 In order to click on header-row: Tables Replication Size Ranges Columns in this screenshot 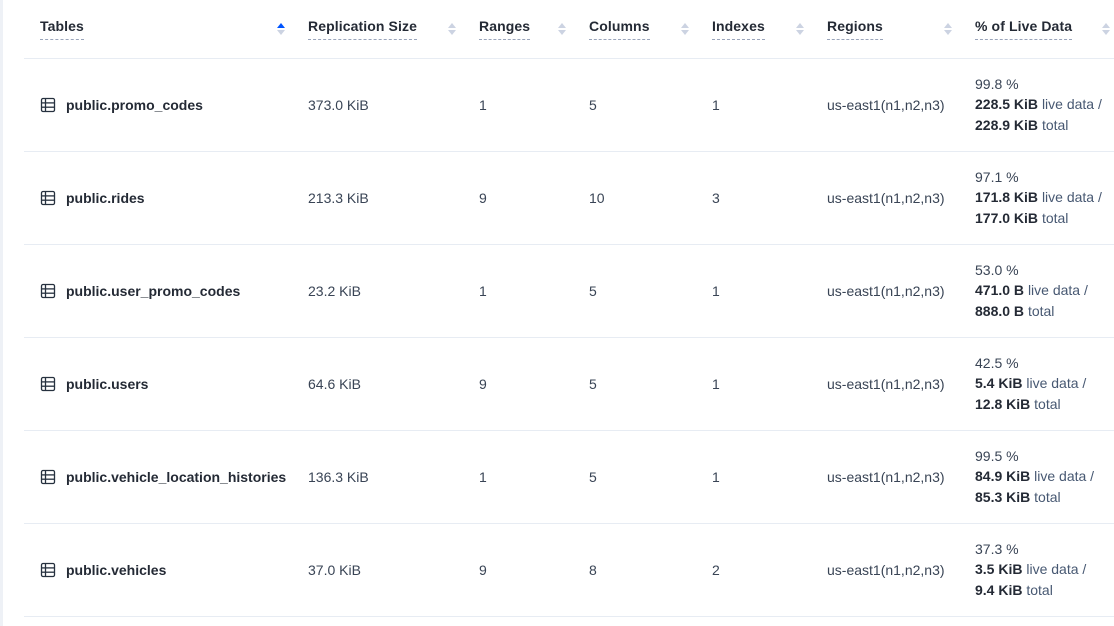, I will do `click(569, 29)`.